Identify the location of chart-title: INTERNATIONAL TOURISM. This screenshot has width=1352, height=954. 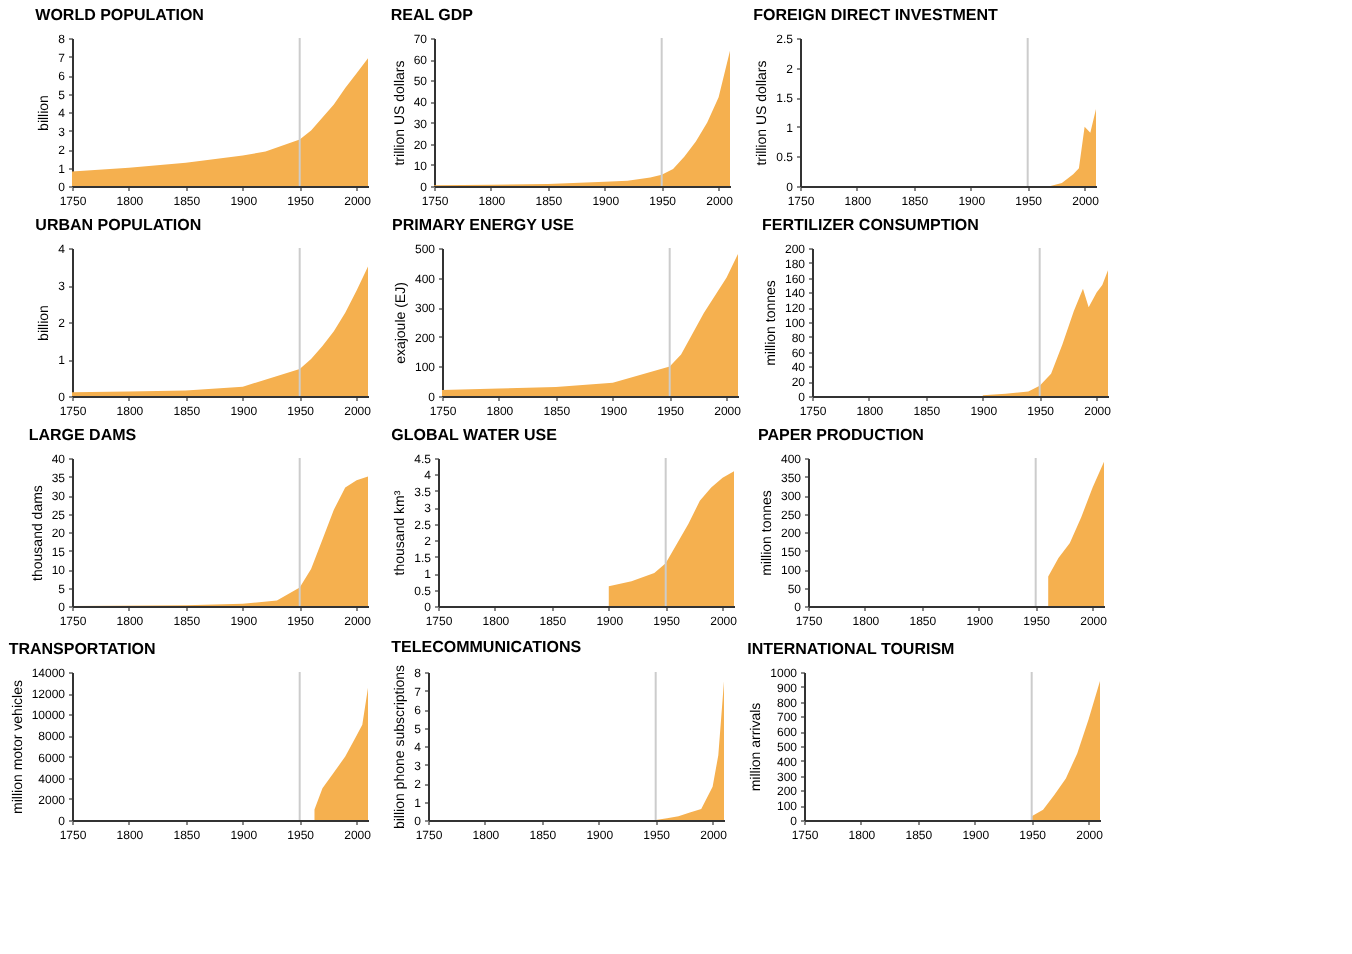
(851, 649).